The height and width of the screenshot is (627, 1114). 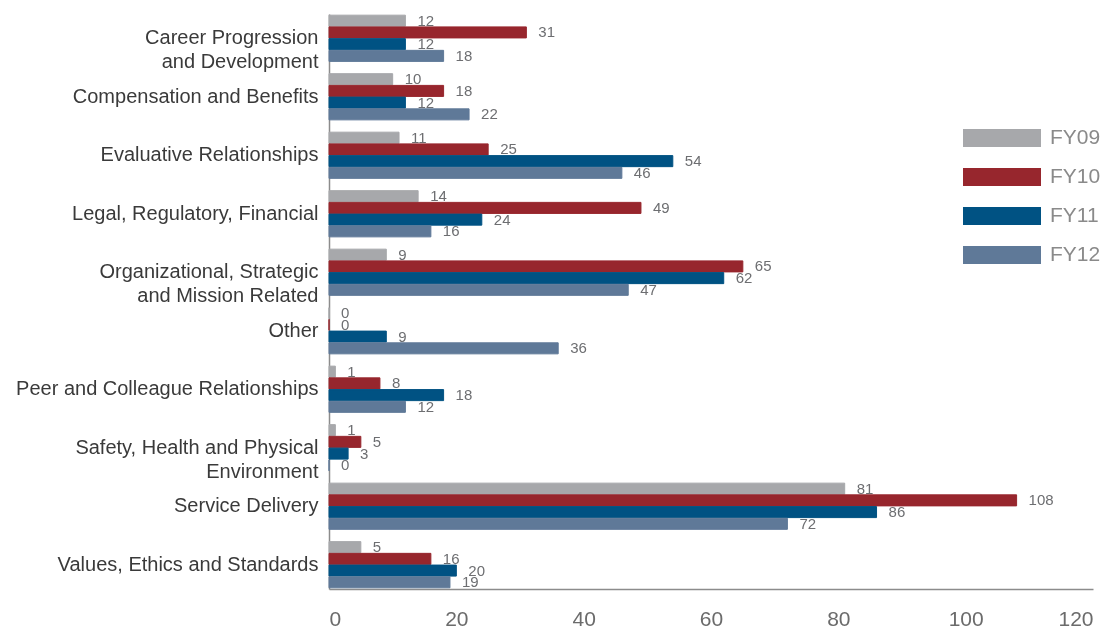 What do you see at coordinates (489, 114) in the screenshot?
I see `data-label: 22` at bounding box center [489, 114].